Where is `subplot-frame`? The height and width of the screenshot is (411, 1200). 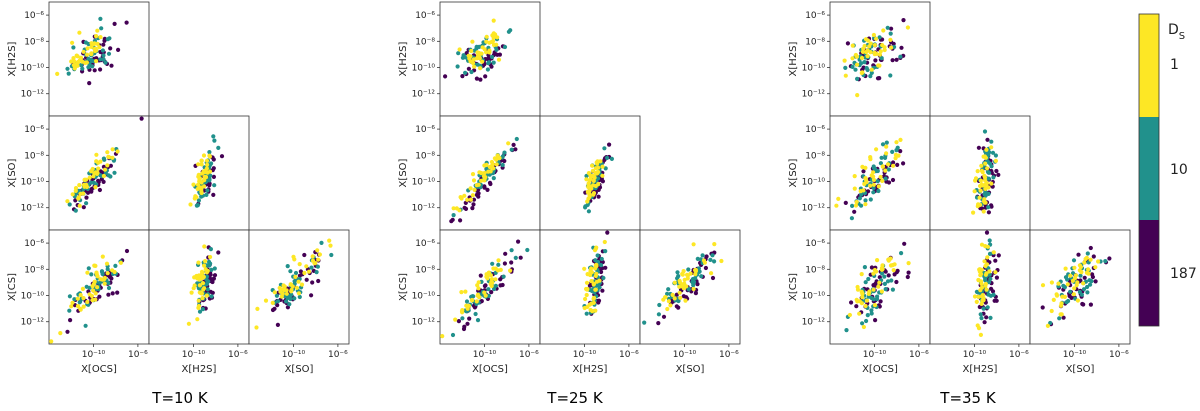 subplot-frame is located at coordinates (880, 173).